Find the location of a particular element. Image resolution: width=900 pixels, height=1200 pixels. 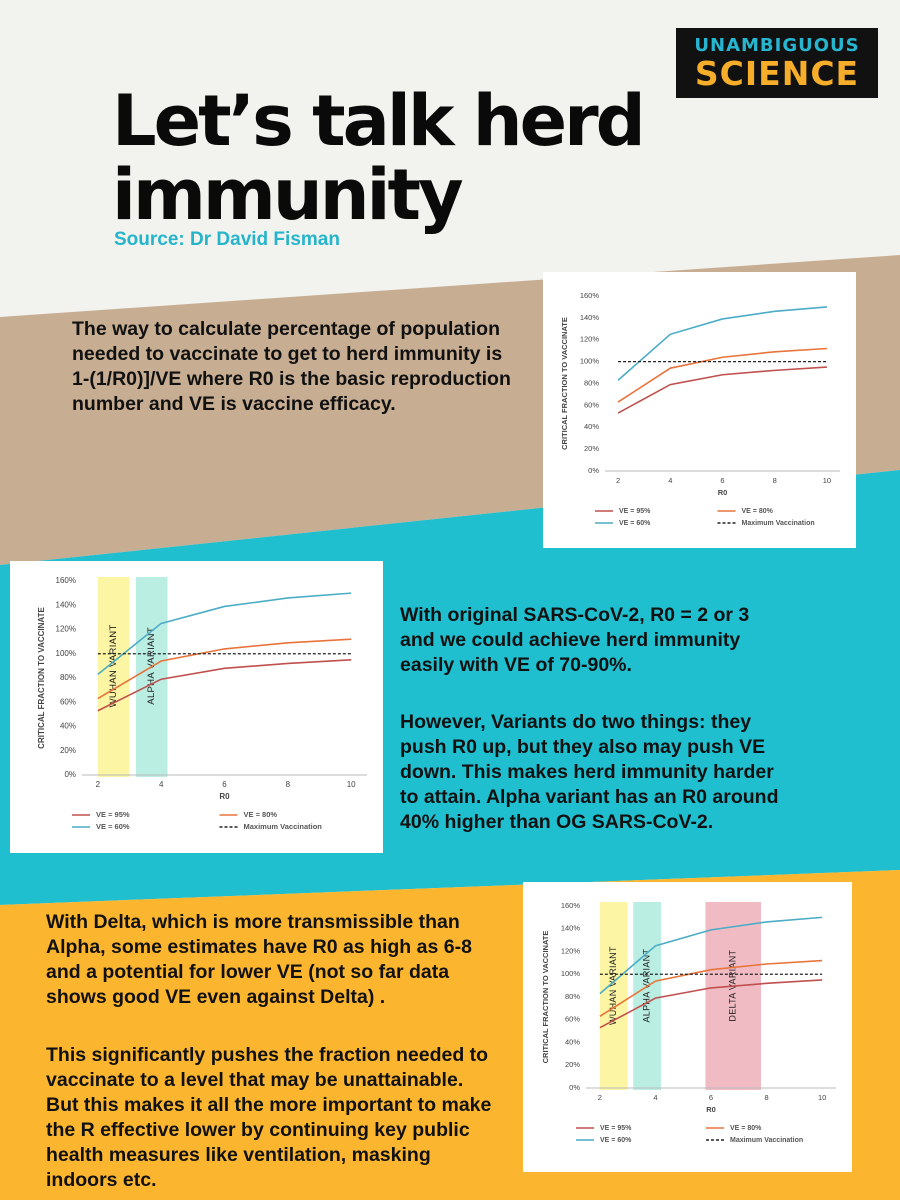

brand-logo: UNAMBIGUOUS SCIENCE is located at coordinates (777, 63).